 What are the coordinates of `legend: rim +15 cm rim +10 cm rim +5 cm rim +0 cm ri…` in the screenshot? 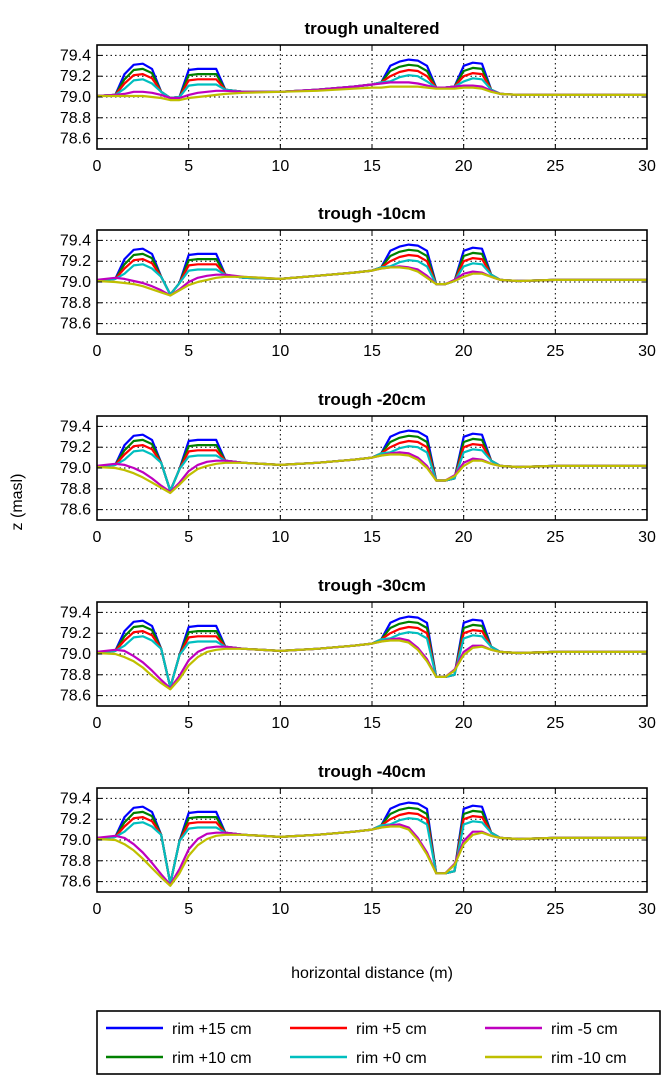 It's located at (378, 1042).